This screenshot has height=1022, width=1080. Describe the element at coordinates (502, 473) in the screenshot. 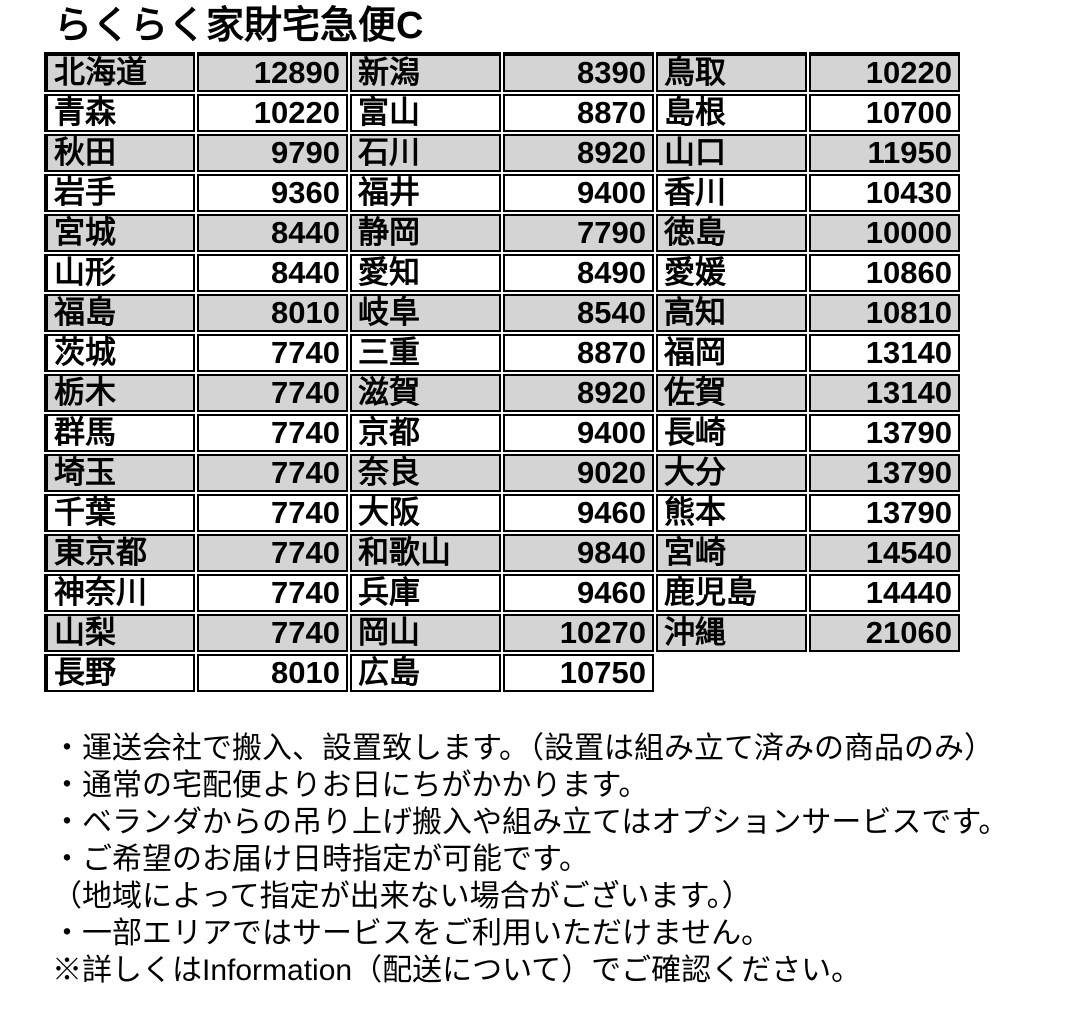

I see `fee-table-row: 埼玉 7740 奈良 9020 大分 13790` at that location.